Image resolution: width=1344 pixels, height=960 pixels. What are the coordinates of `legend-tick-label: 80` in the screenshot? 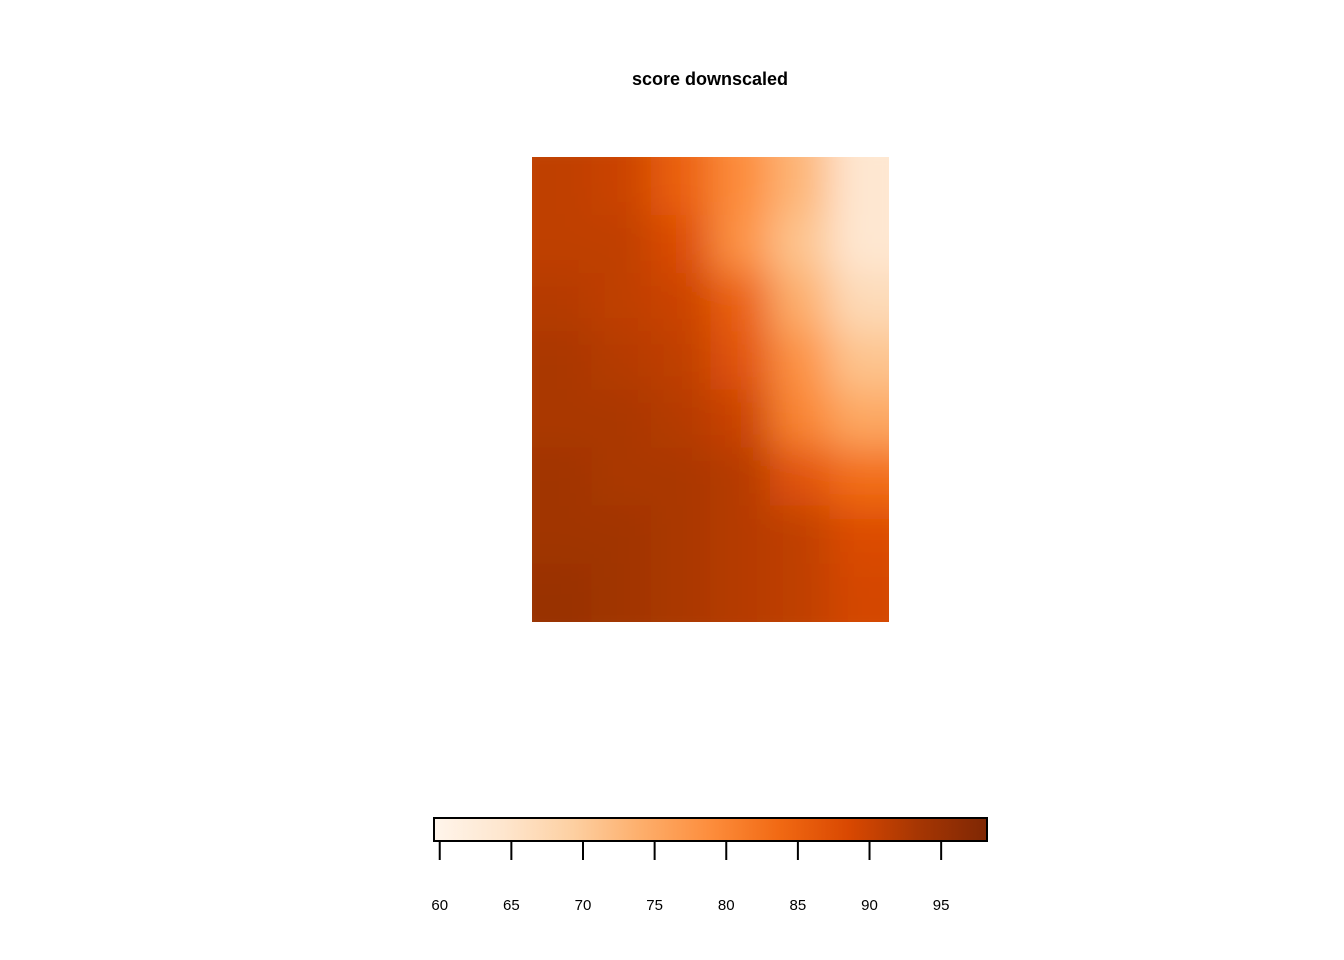 It's located at (726, 905).